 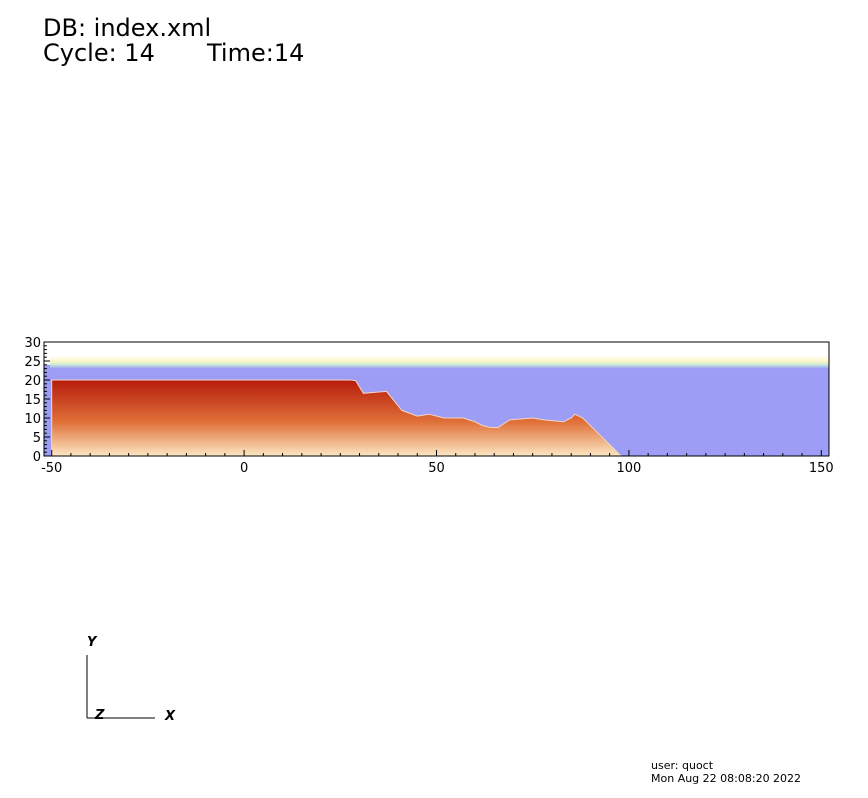 I want to click on triad-y-label: Y, so click(x=92, y=642).